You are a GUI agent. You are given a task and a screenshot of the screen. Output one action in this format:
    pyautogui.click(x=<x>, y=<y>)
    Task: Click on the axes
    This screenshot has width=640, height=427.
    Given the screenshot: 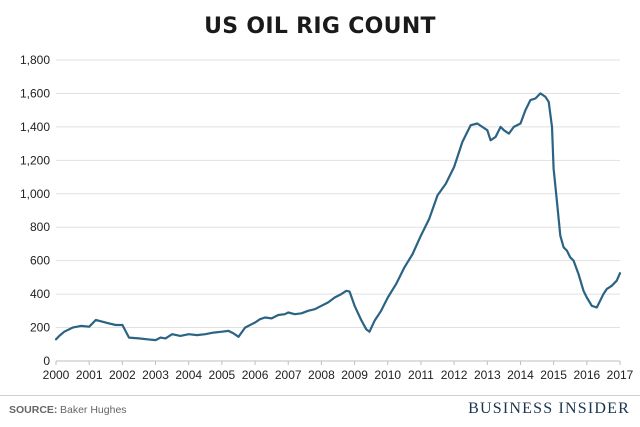 What is the action you would take?
    pyautogui.click(x=338, y=362)
    